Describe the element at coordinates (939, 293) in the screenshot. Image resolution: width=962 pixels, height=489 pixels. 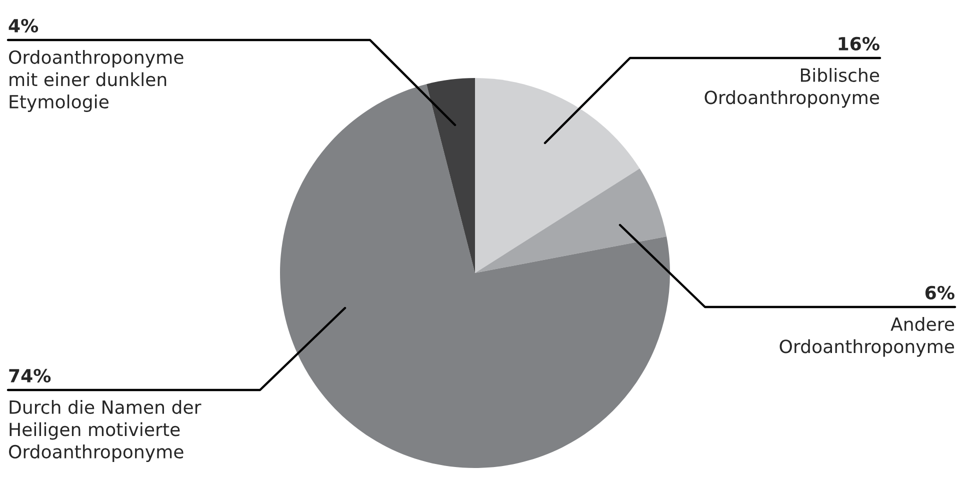
I see `data-label: 6%` at that location.